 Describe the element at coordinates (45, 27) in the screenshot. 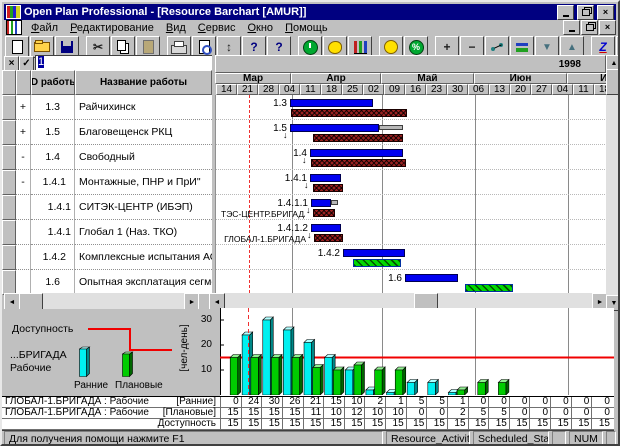

I see `menu-item-1: Файл` at that location.